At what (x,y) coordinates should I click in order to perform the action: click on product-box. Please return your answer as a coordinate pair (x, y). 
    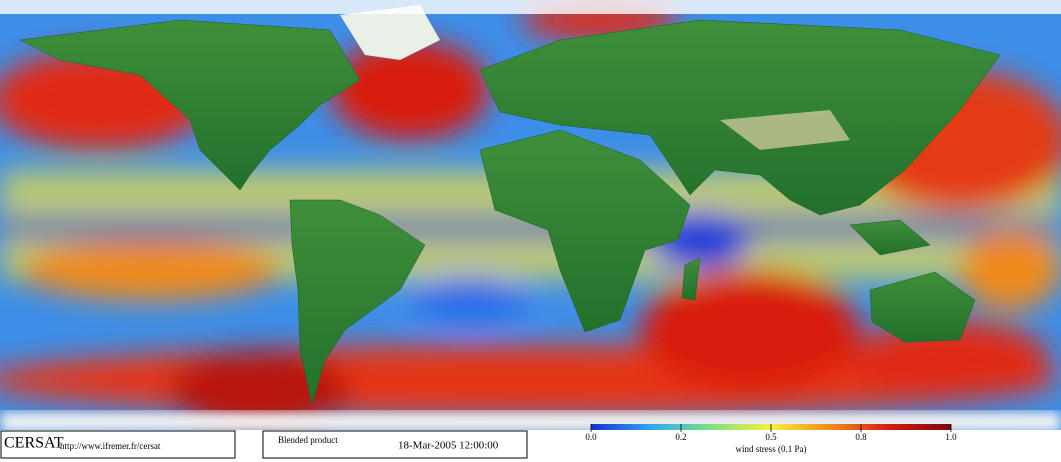
    Looking at the image, I should click on (395, 444).